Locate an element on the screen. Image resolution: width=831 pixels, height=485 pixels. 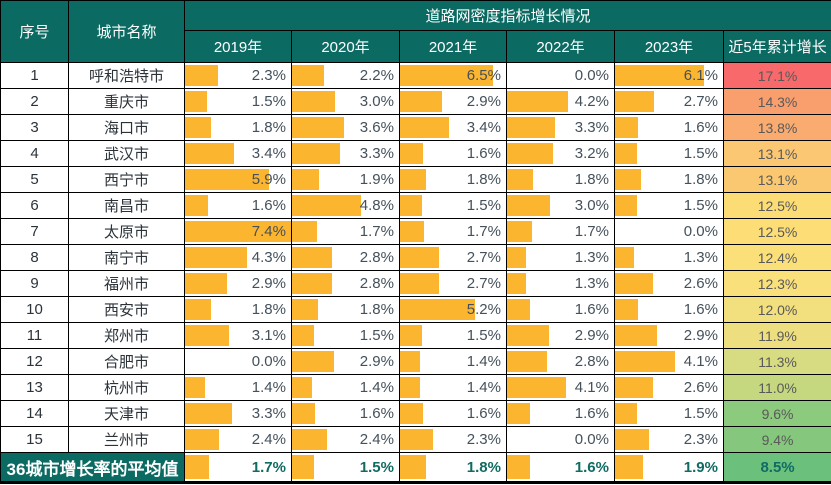
city-column-header: 城市名称 is located at coordinates (126, 31).